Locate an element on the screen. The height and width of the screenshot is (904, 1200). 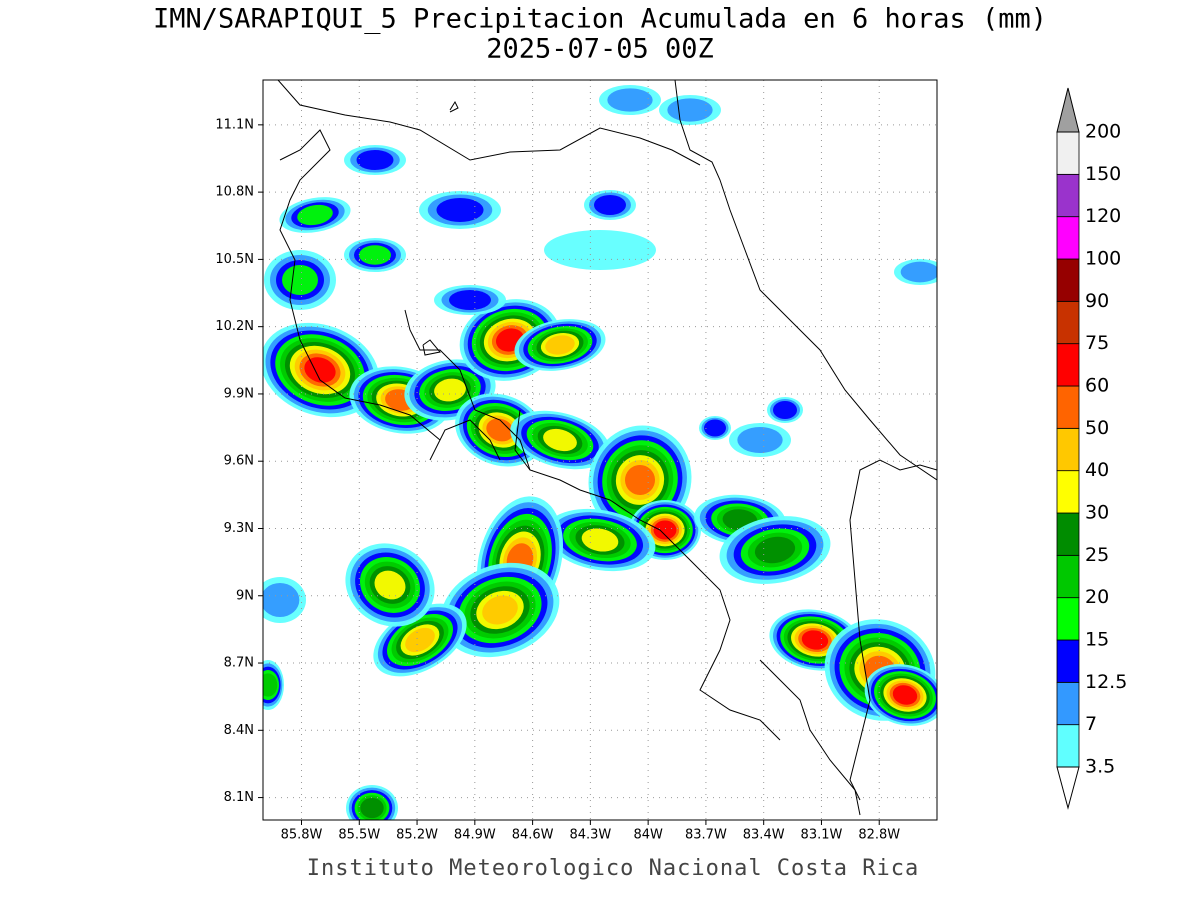
lat-tick-label: 9N is located at coordinates (245, 595).